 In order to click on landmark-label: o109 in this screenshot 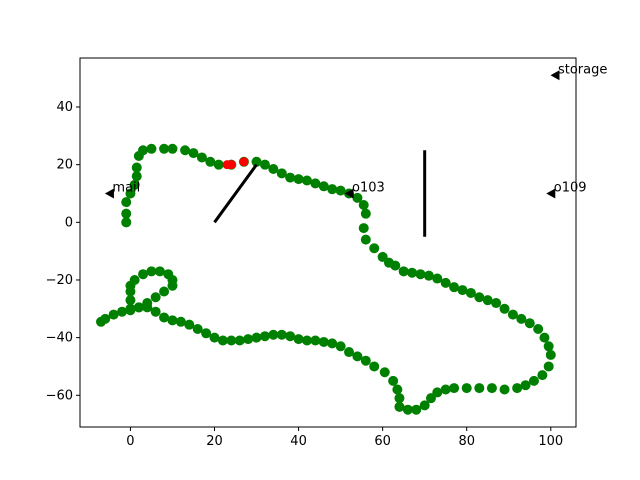, I will do `click(570, 187)`.